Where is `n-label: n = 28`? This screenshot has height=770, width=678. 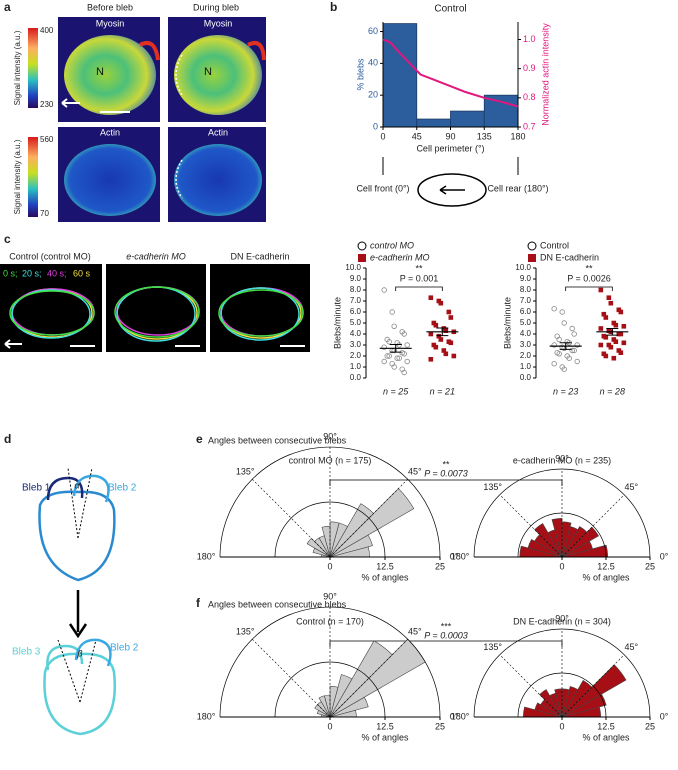
n-label: n = 28 is located at coordinates (612, 391).